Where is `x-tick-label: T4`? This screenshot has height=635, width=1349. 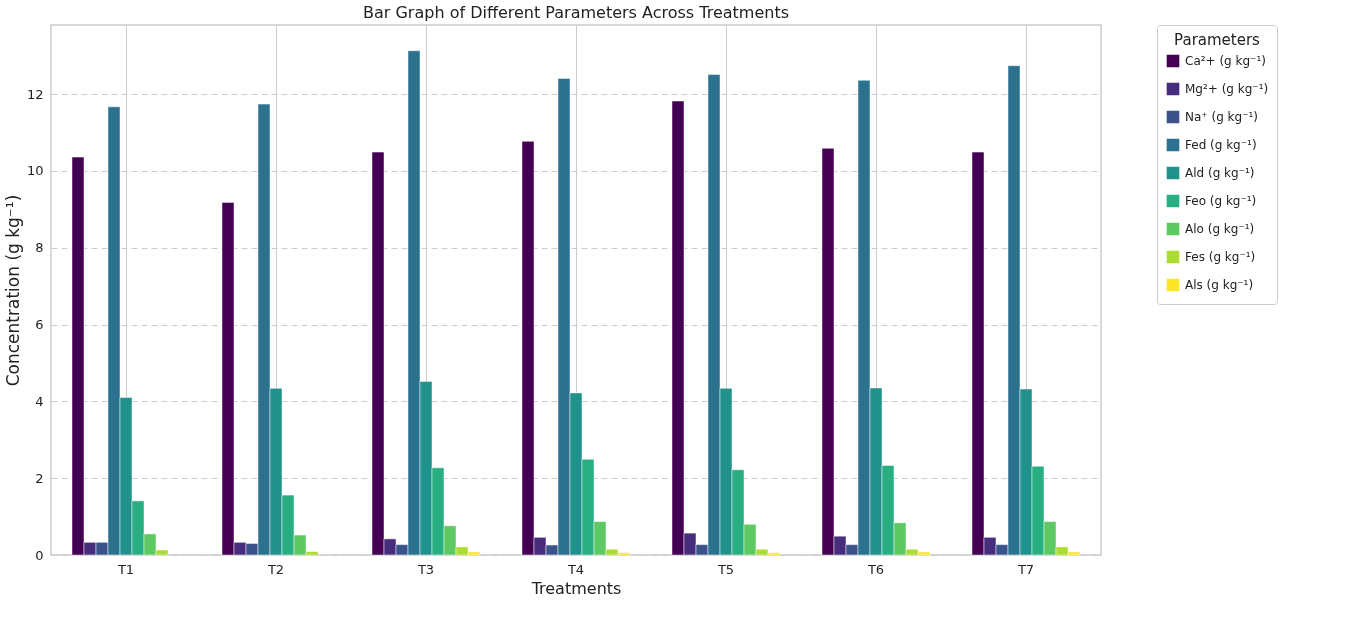 x-tick-label: T4 is located at coordinates (575, 569).